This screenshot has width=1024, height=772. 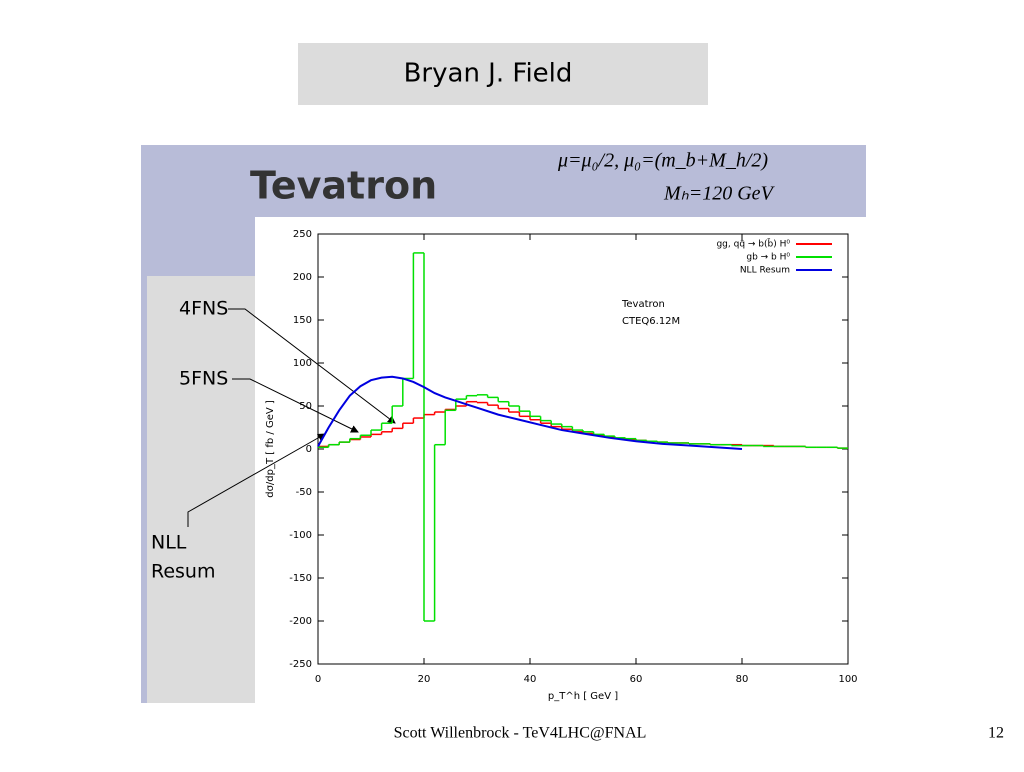 I want to click on y-tick-label: -50, so click(x=304, y=492).